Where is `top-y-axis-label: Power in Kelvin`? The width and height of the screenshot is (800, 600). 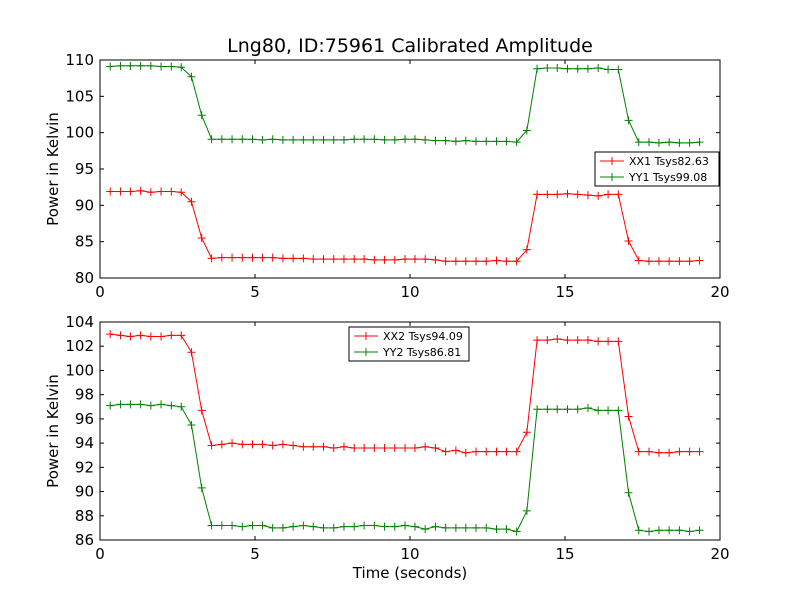 top-y-axis-label: Power in Kelvin is located at coordinates (53, 169).